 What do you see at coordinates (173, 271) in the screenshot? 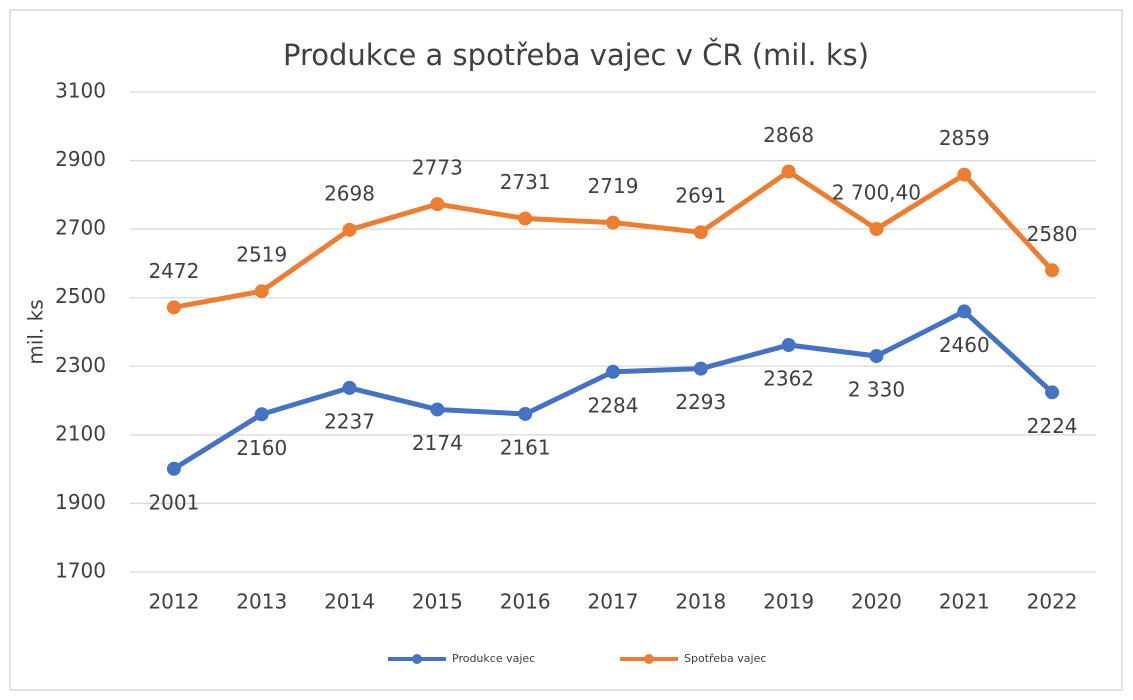
I see `data-label: 2472` at bounding box center [173, 271].